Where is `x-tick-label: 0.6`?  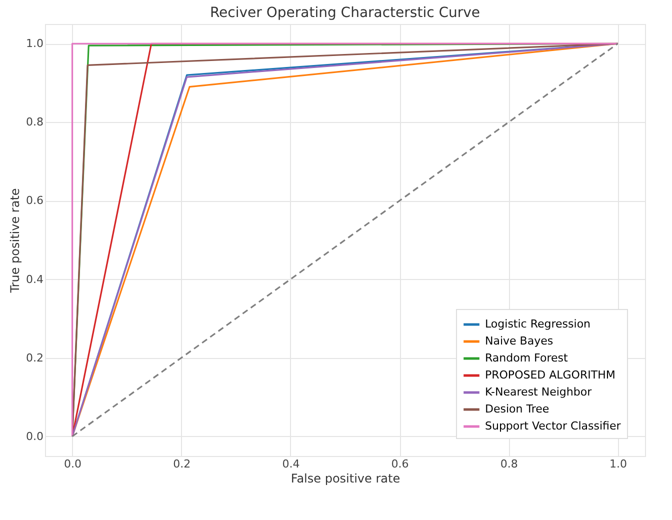 x-tick-label: 0.6 is located at coordinates (400, 464).